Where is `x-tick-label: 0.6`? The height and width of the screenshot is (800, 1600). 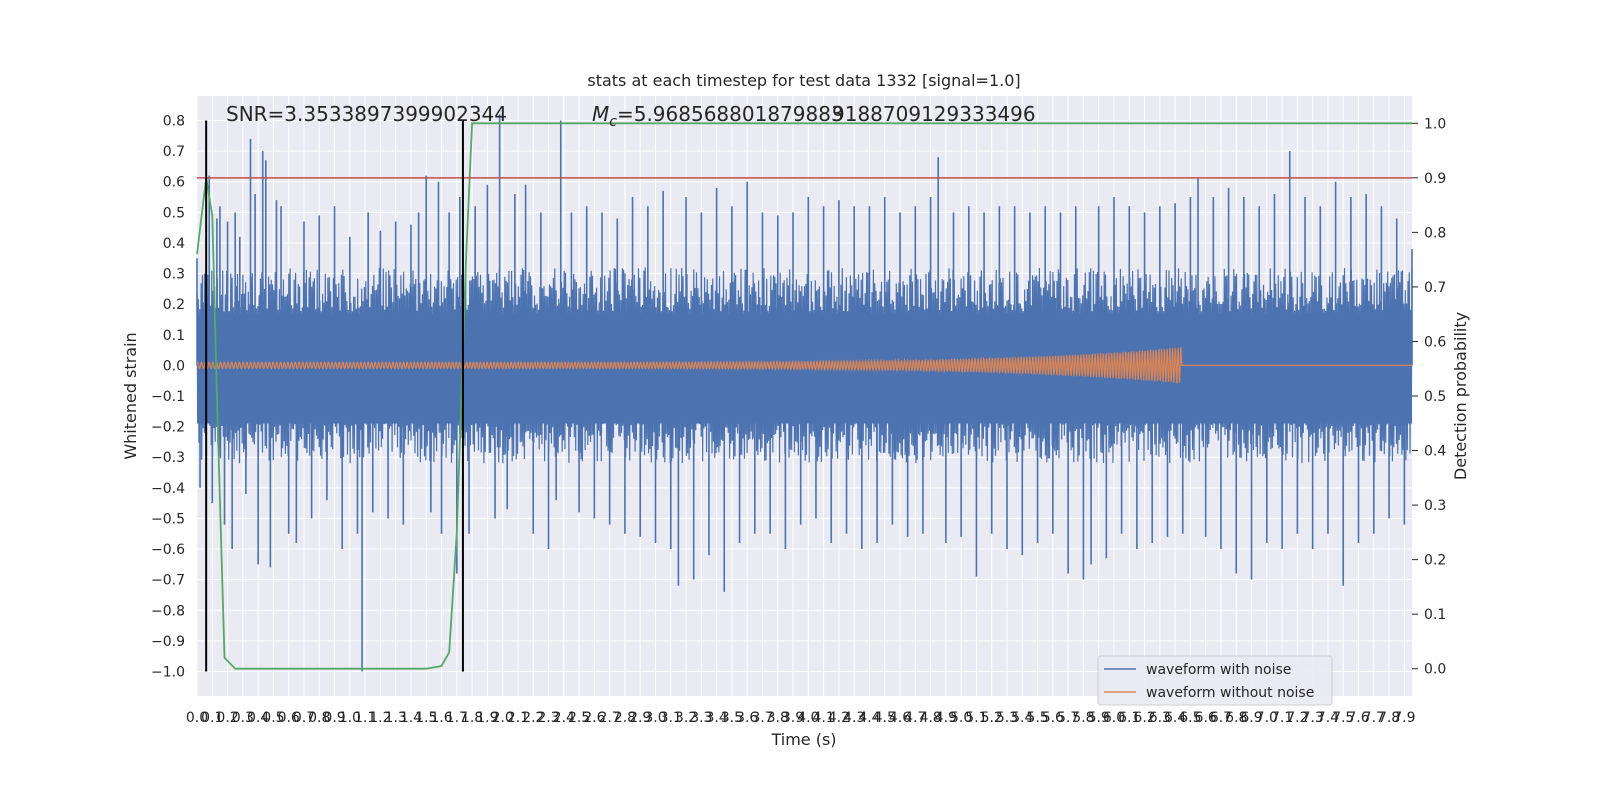 x-tick-label: 0.6 is located at coordinates (289, 718).